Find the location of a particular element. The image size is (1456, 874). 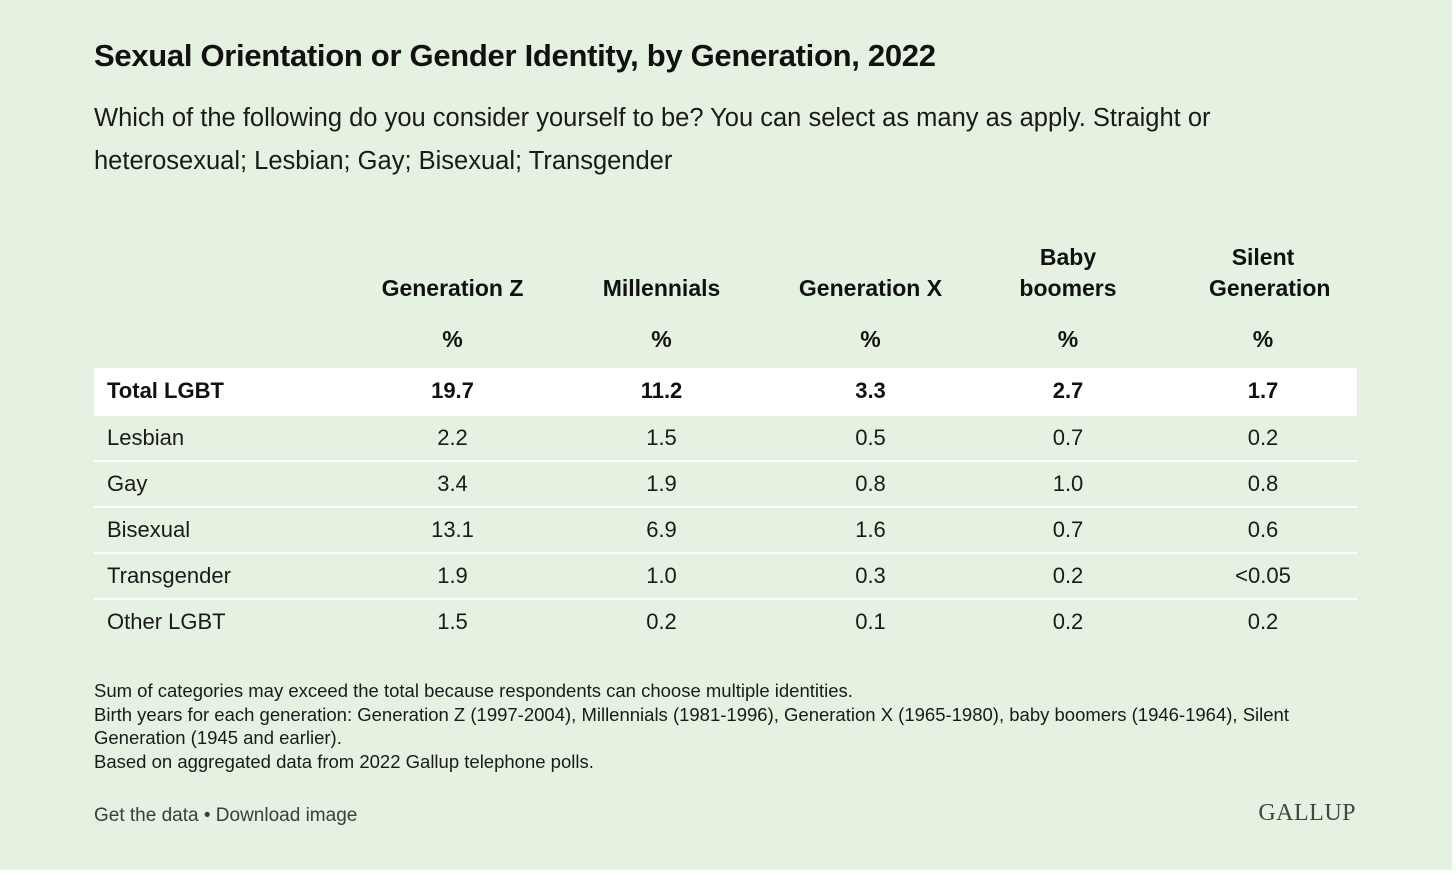

column-header: Generation Z is located at coordinates (452, 288).